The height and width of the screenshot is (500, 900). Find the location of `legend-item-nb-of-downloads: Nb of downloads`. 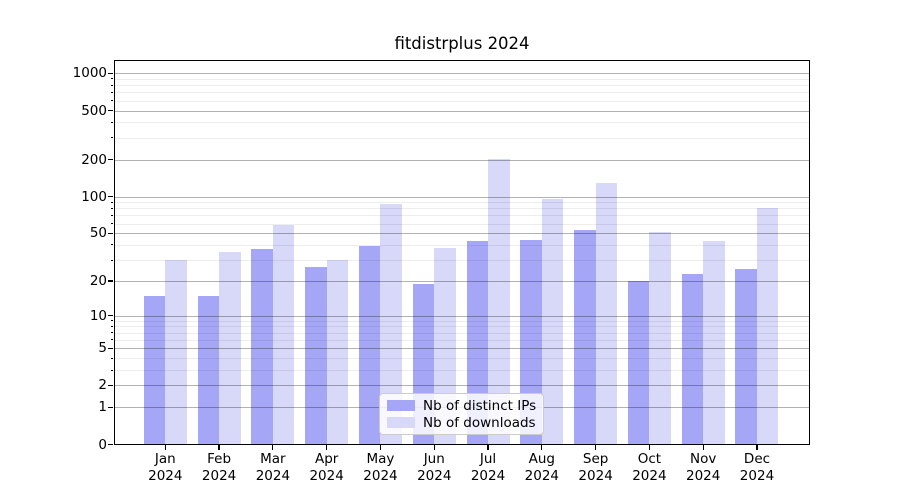

legend-item-nb-of-downloads: Nb of downloads is located at coordinates (461, 423).